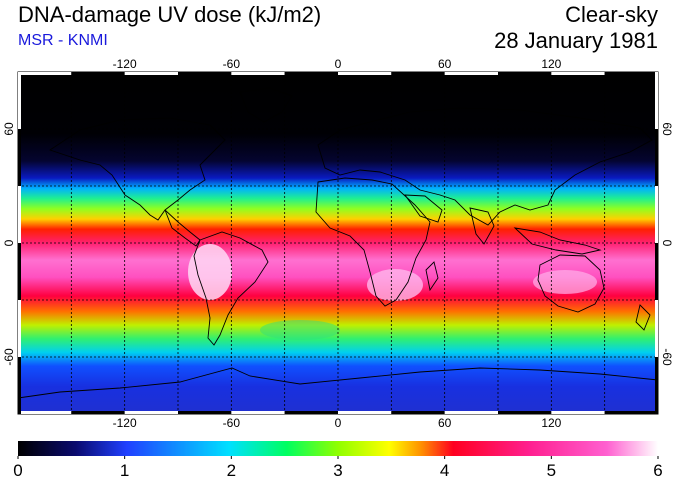  I want to click on madagascar-outline, so click(432, 276).